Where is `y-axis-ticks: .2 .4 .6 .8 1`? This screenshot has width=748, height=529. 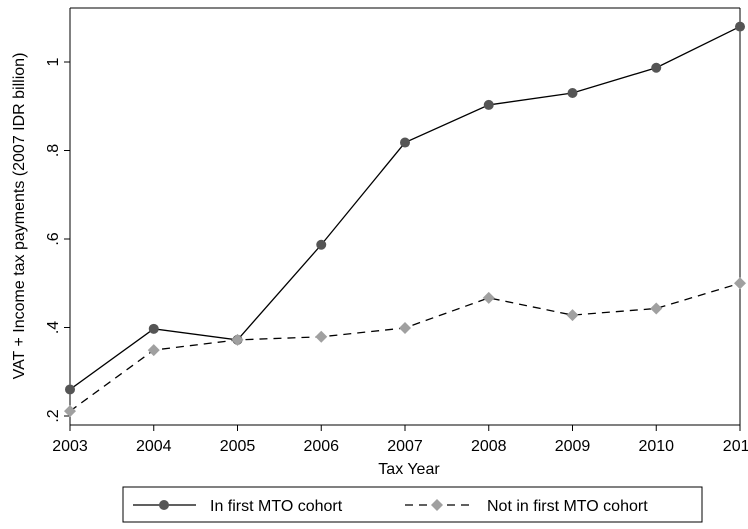 y-axis-ticks: .2 .4 .6 .8 1 is located at coordinates (57, 240).